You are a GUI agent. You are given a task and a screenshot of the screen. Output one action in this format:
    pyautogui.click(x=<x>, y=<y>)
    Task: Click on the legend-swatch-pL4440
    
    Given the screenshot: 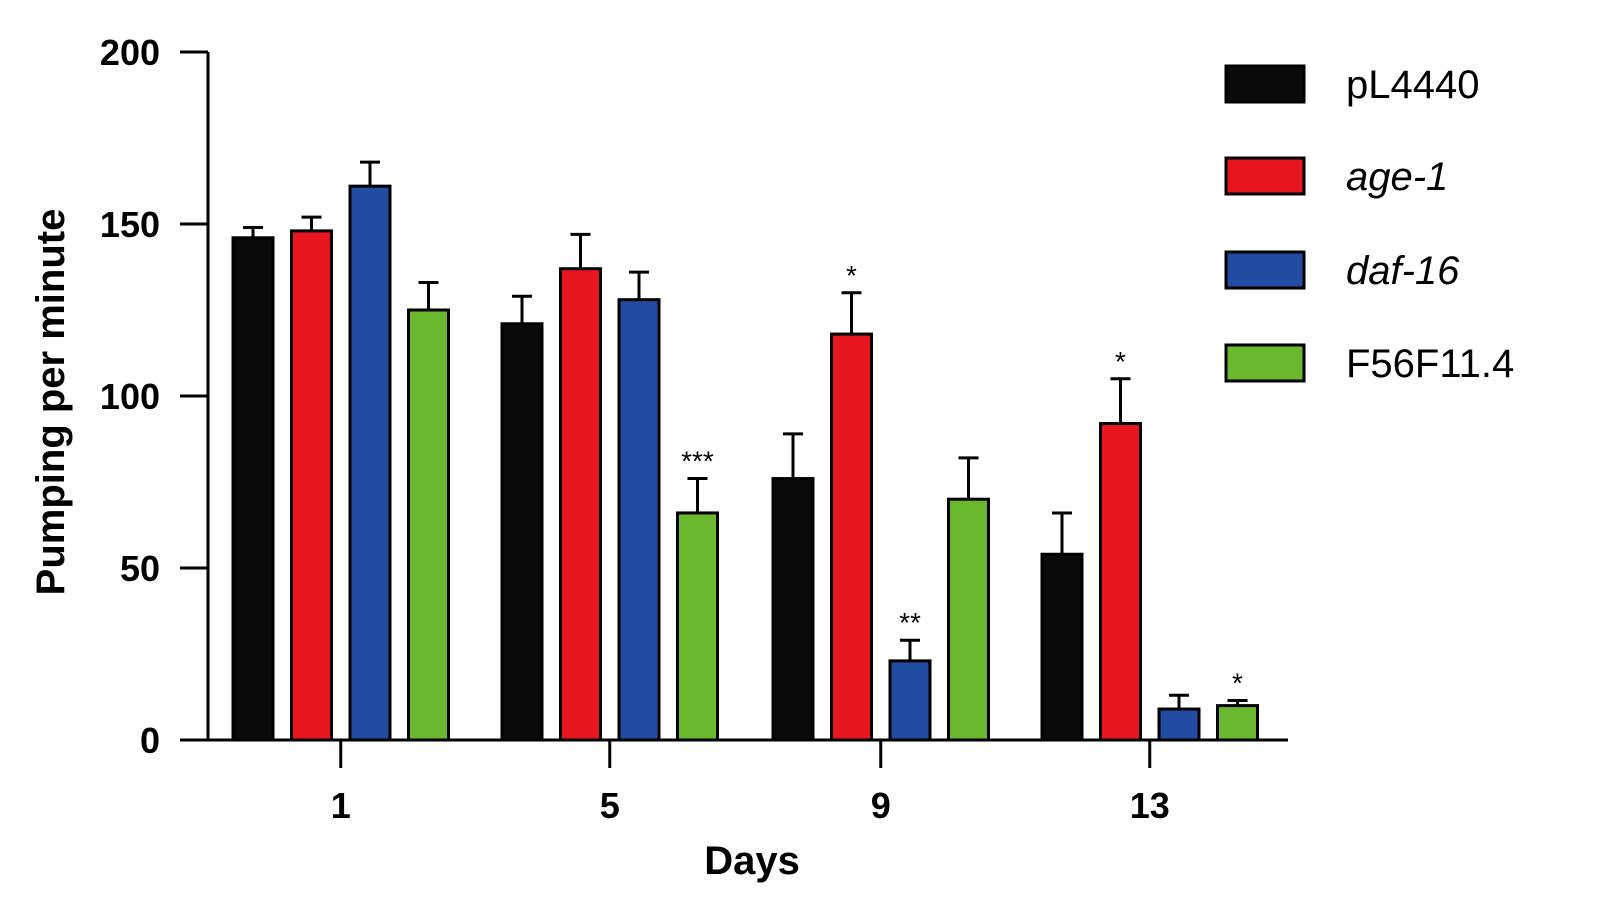 What is the action you would take?
    pyautogui.click(x=1265, y=84)
    